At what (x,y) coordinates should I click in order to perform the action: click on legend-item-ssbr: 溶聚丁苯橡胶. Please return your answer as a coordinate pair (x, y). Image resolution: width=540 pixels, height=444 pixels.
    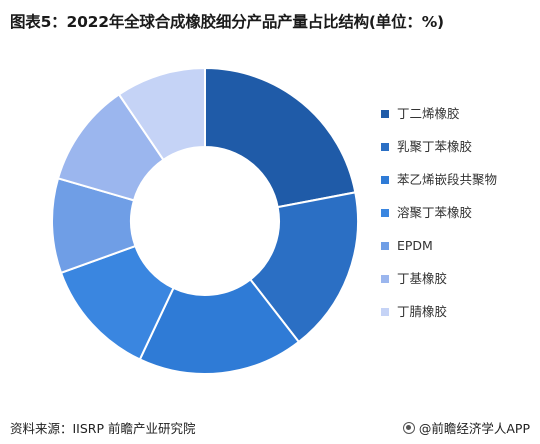
    Looking at the image, I should click on (456, 212).